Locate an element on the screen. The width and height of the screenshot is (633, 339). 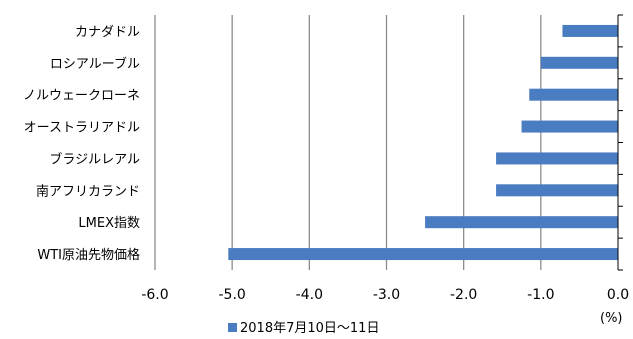
legend: 2018年7月10日〜11日 is located at coordinates (303, 328).